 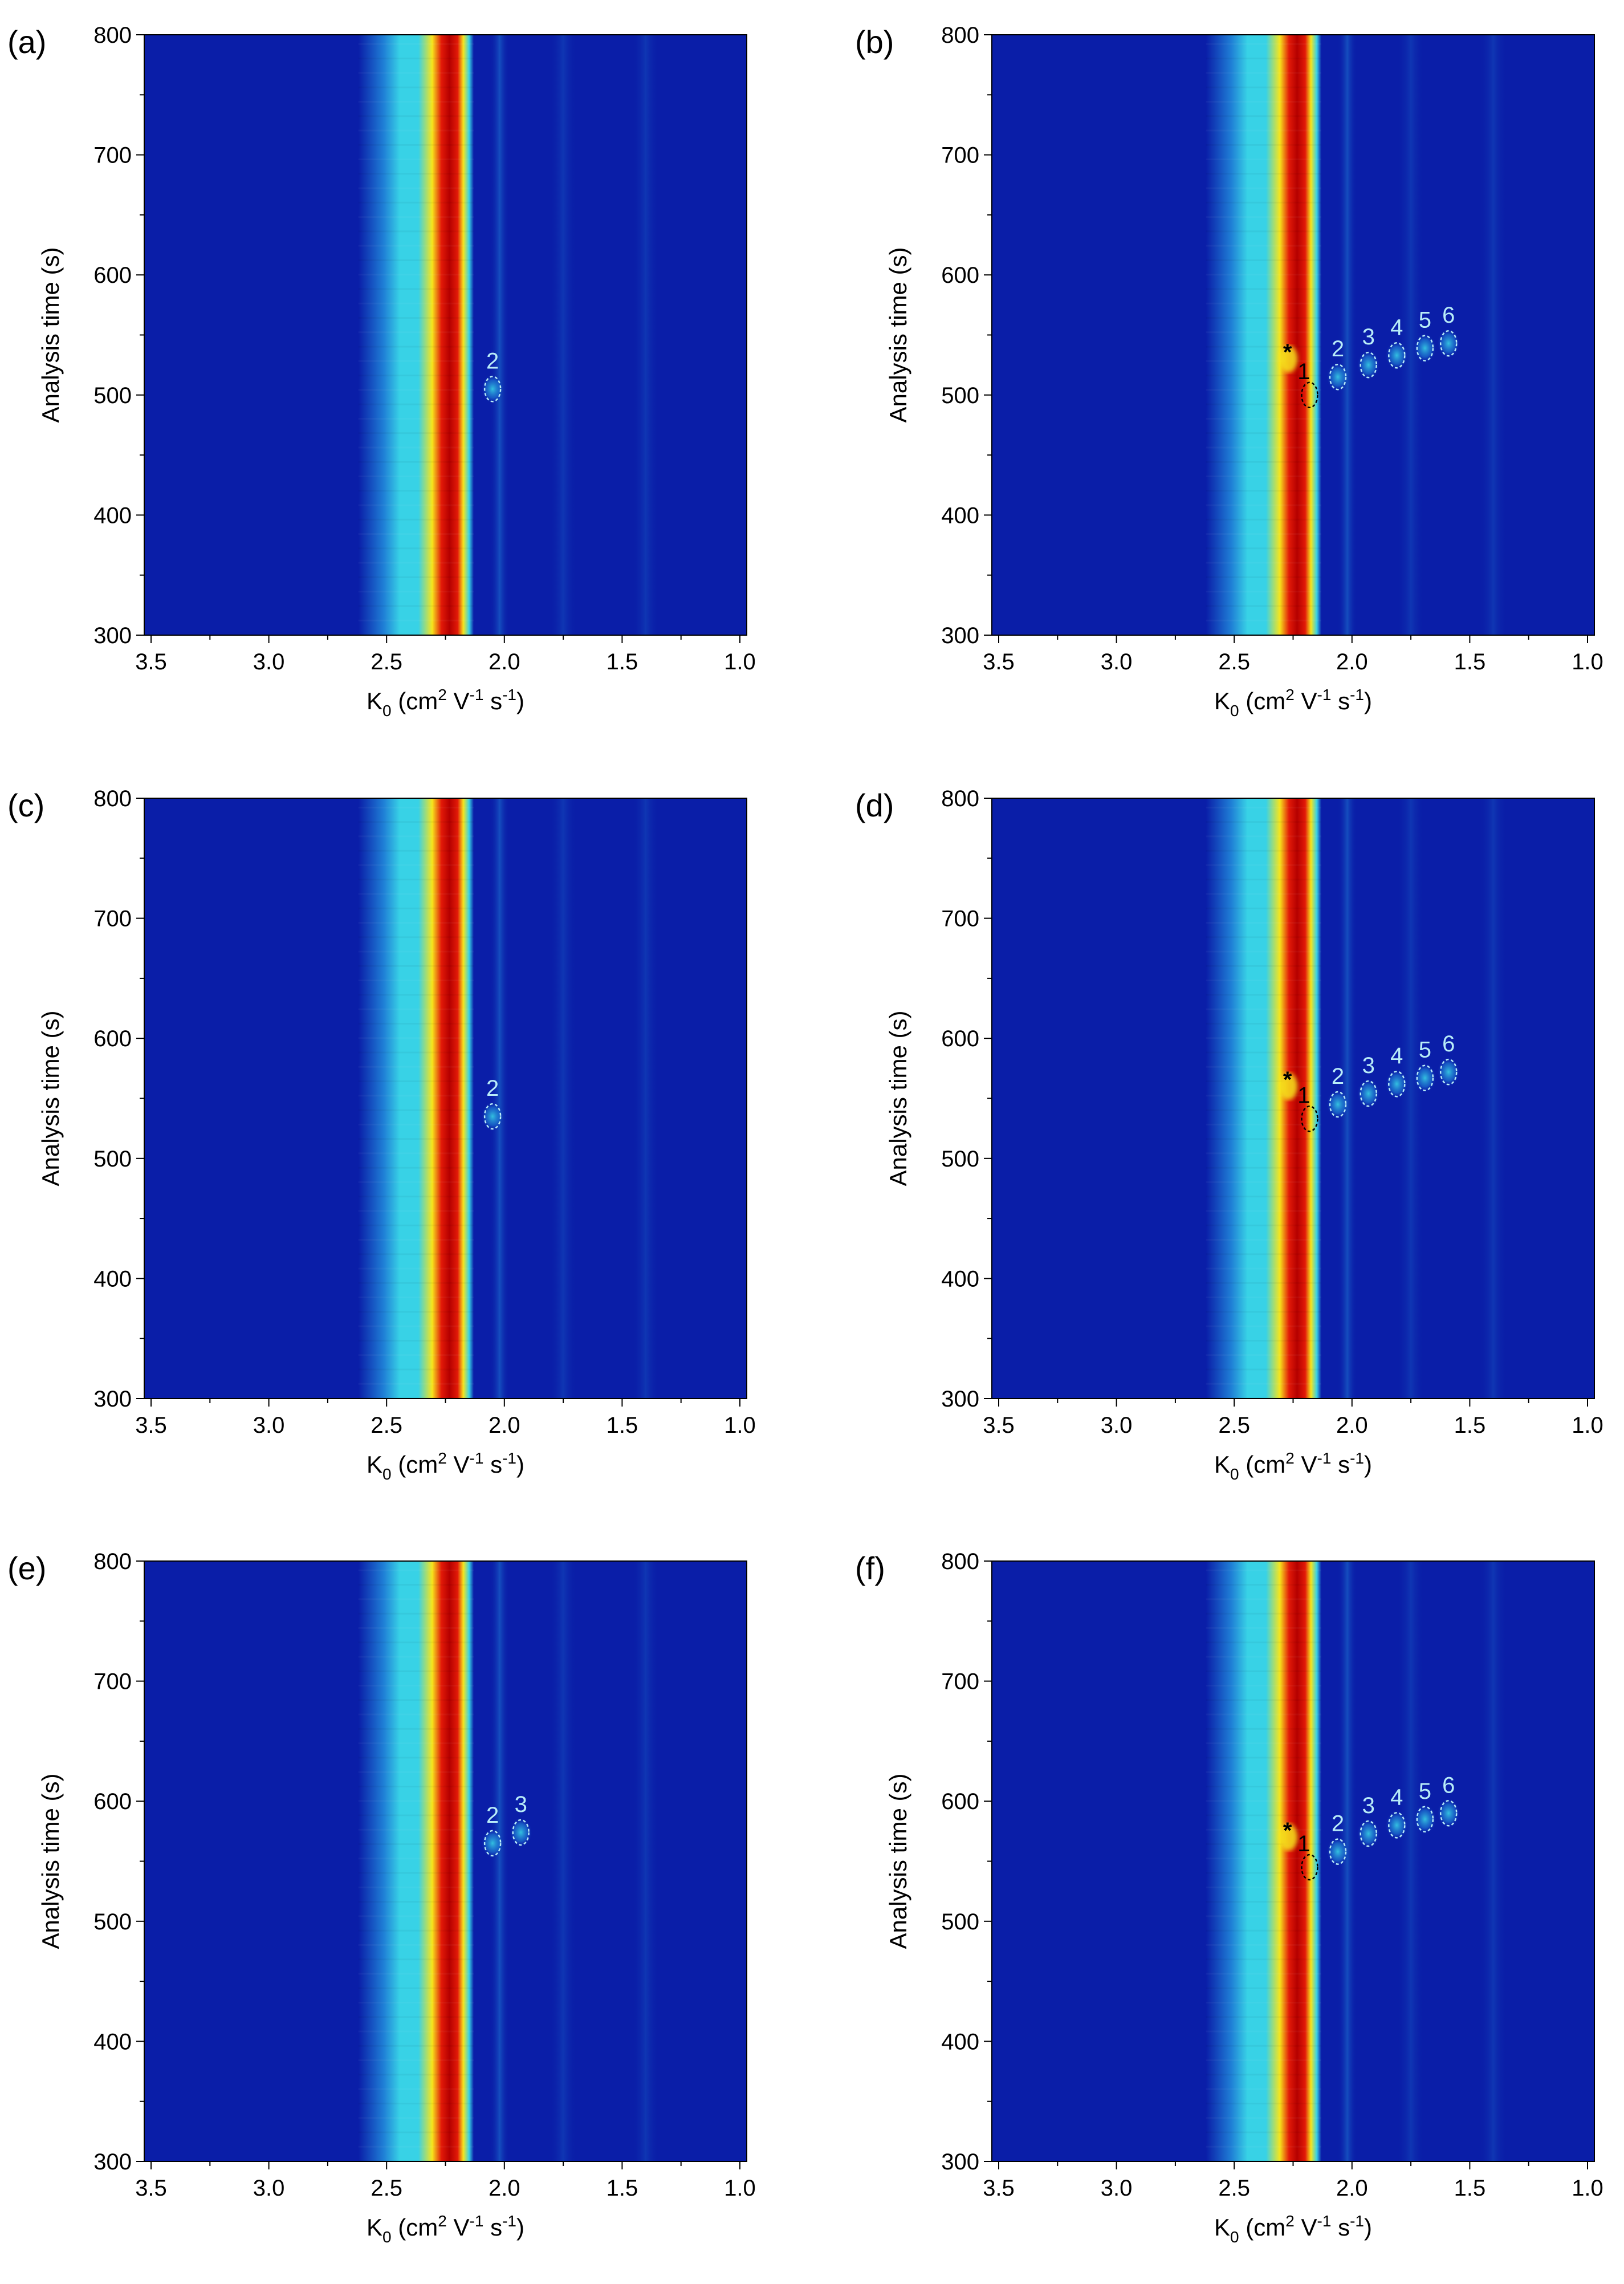 What do you see at coordinates (505, 1425) in the screenshot?
I see `x-tick-label: 2.0` at bounding box center [505, 1425].